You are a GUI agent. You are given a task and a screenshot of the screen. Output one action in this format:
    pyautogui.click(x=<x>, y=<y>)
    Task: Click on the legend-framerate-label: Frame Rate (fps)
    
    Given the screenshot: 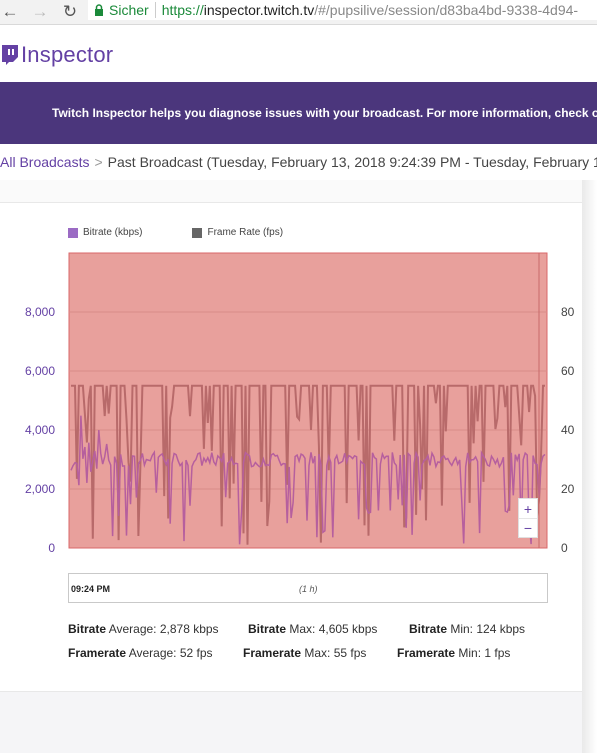 What is the action you would take?
    pyautogui.click(x=245, y=232)
    